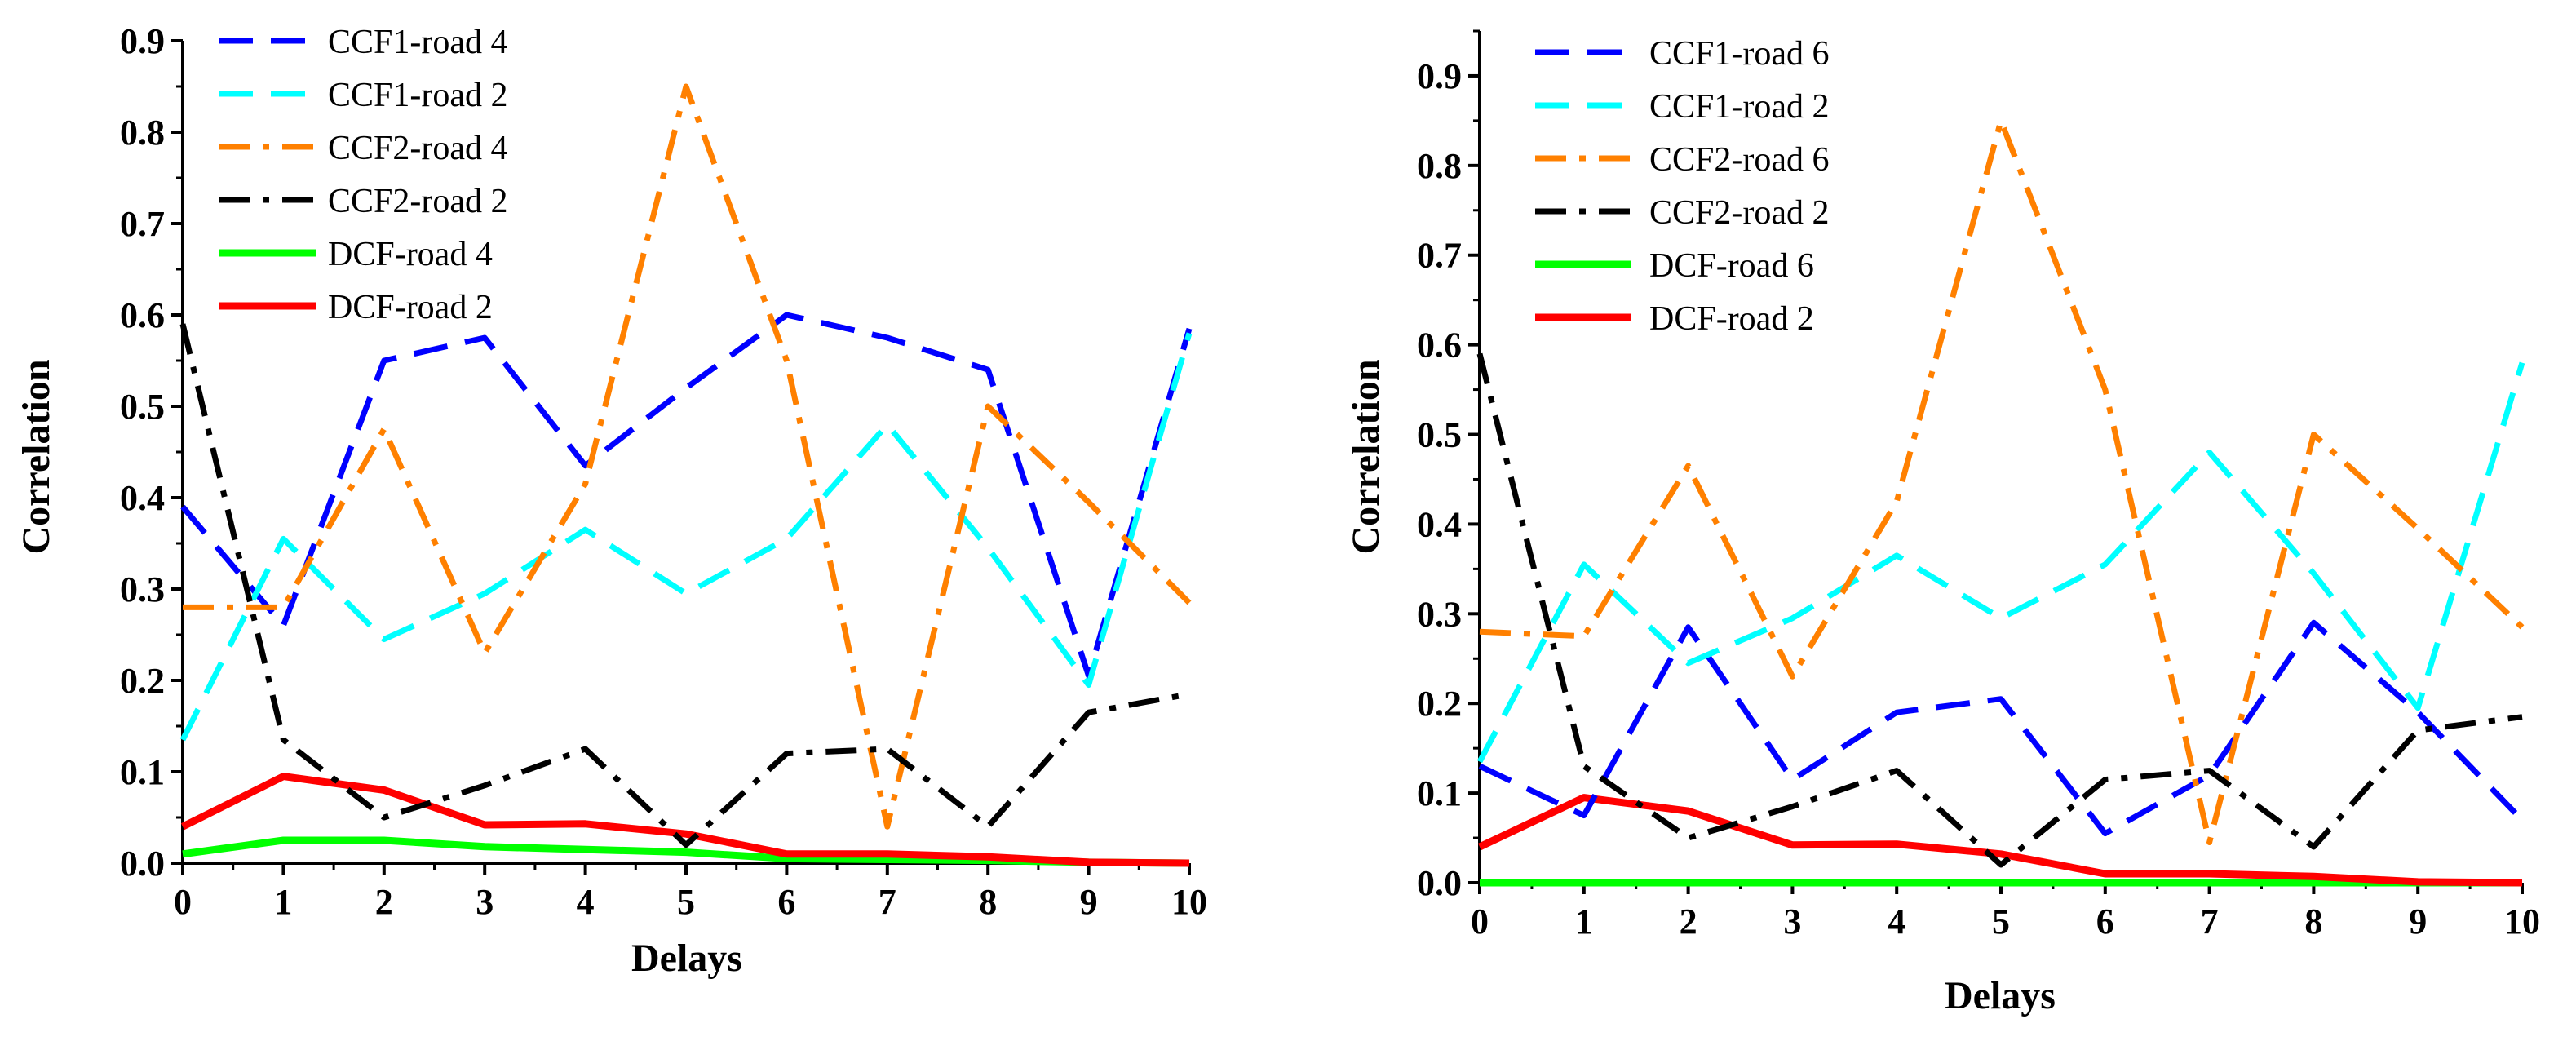  Describe the element at coordinates (1739, 54) in the screenshot. I see `legend-label: CCF1-road 6` at that location.